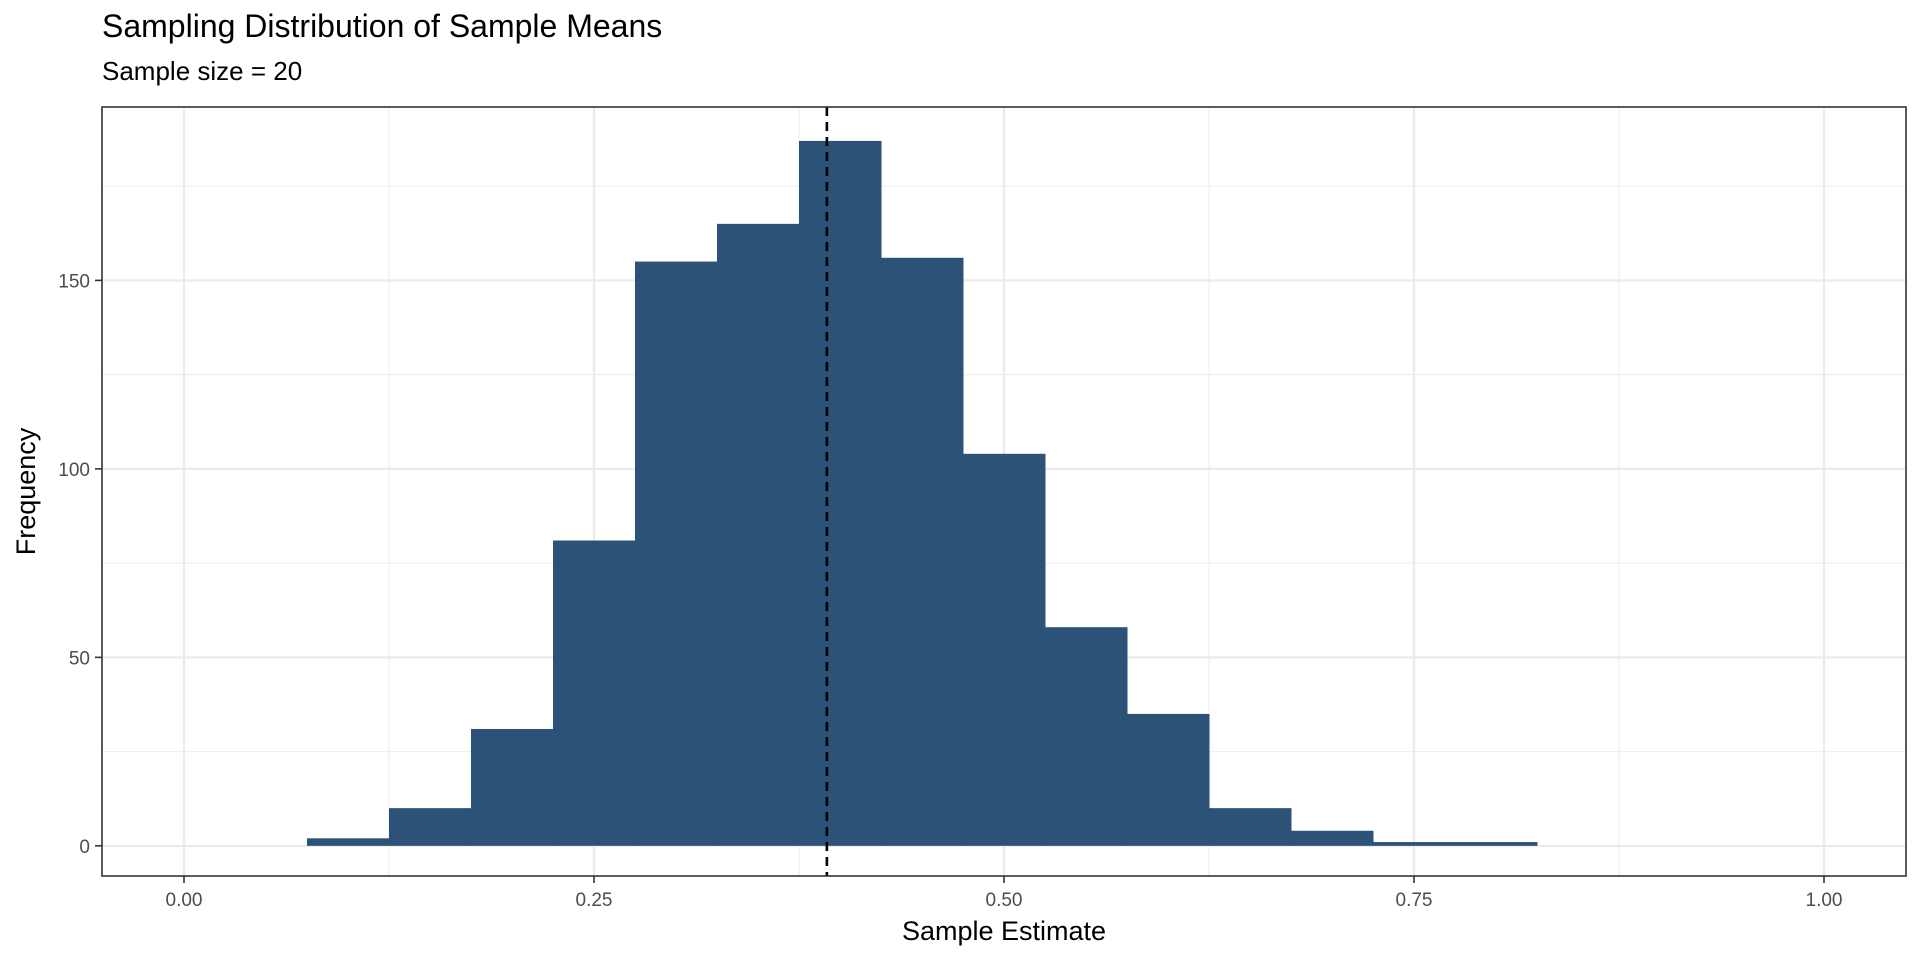 The height and width of the screenshot is (960, 1920). Describe the element at coordinates (184, 900) in the screenshot. I see `x-tick-label: 0.00` at that location.